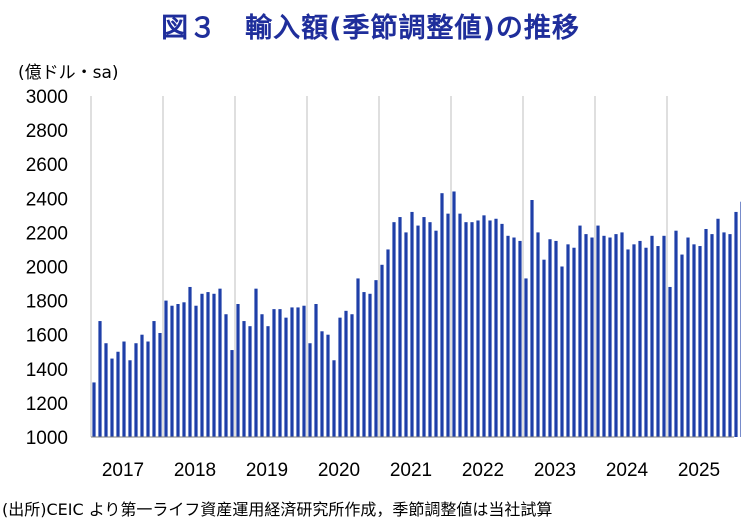 The width and height of the screenshot is (741, 520). I want to click on x-axis-tick-labels: 2017201820192020202120222023202420252026, so click(411, 470).